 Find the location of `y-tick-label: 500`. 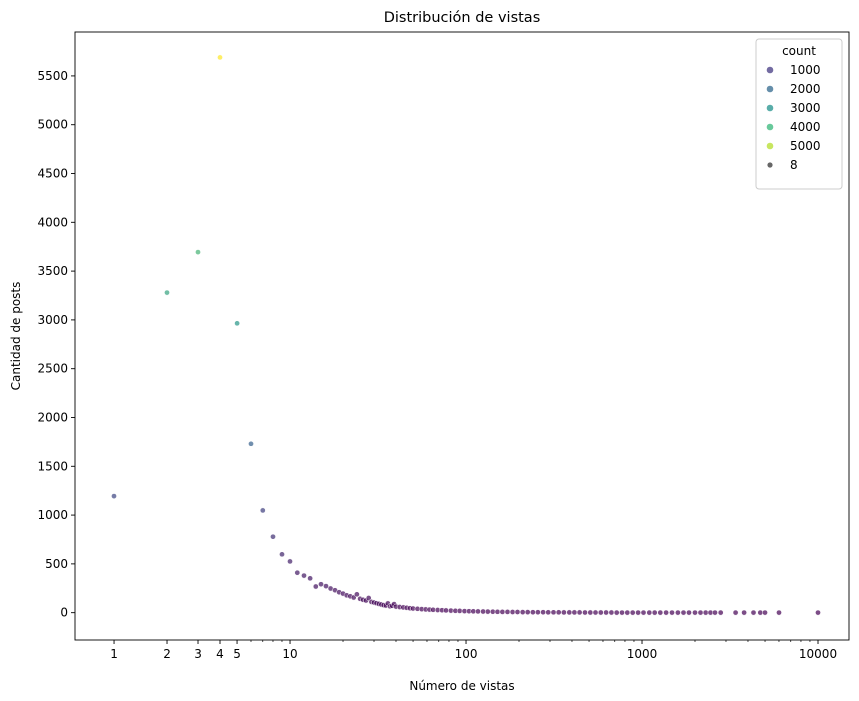

y-tick-label: 500 is located at coordinates (56, 564).